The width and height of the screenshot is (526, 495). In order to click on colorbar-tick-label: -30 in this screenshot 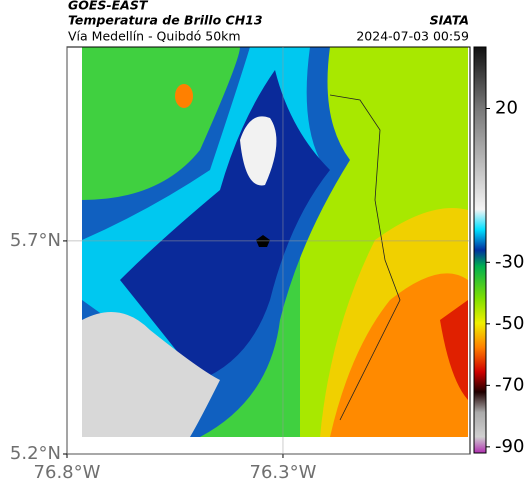, I will do `click(509, 261)`.